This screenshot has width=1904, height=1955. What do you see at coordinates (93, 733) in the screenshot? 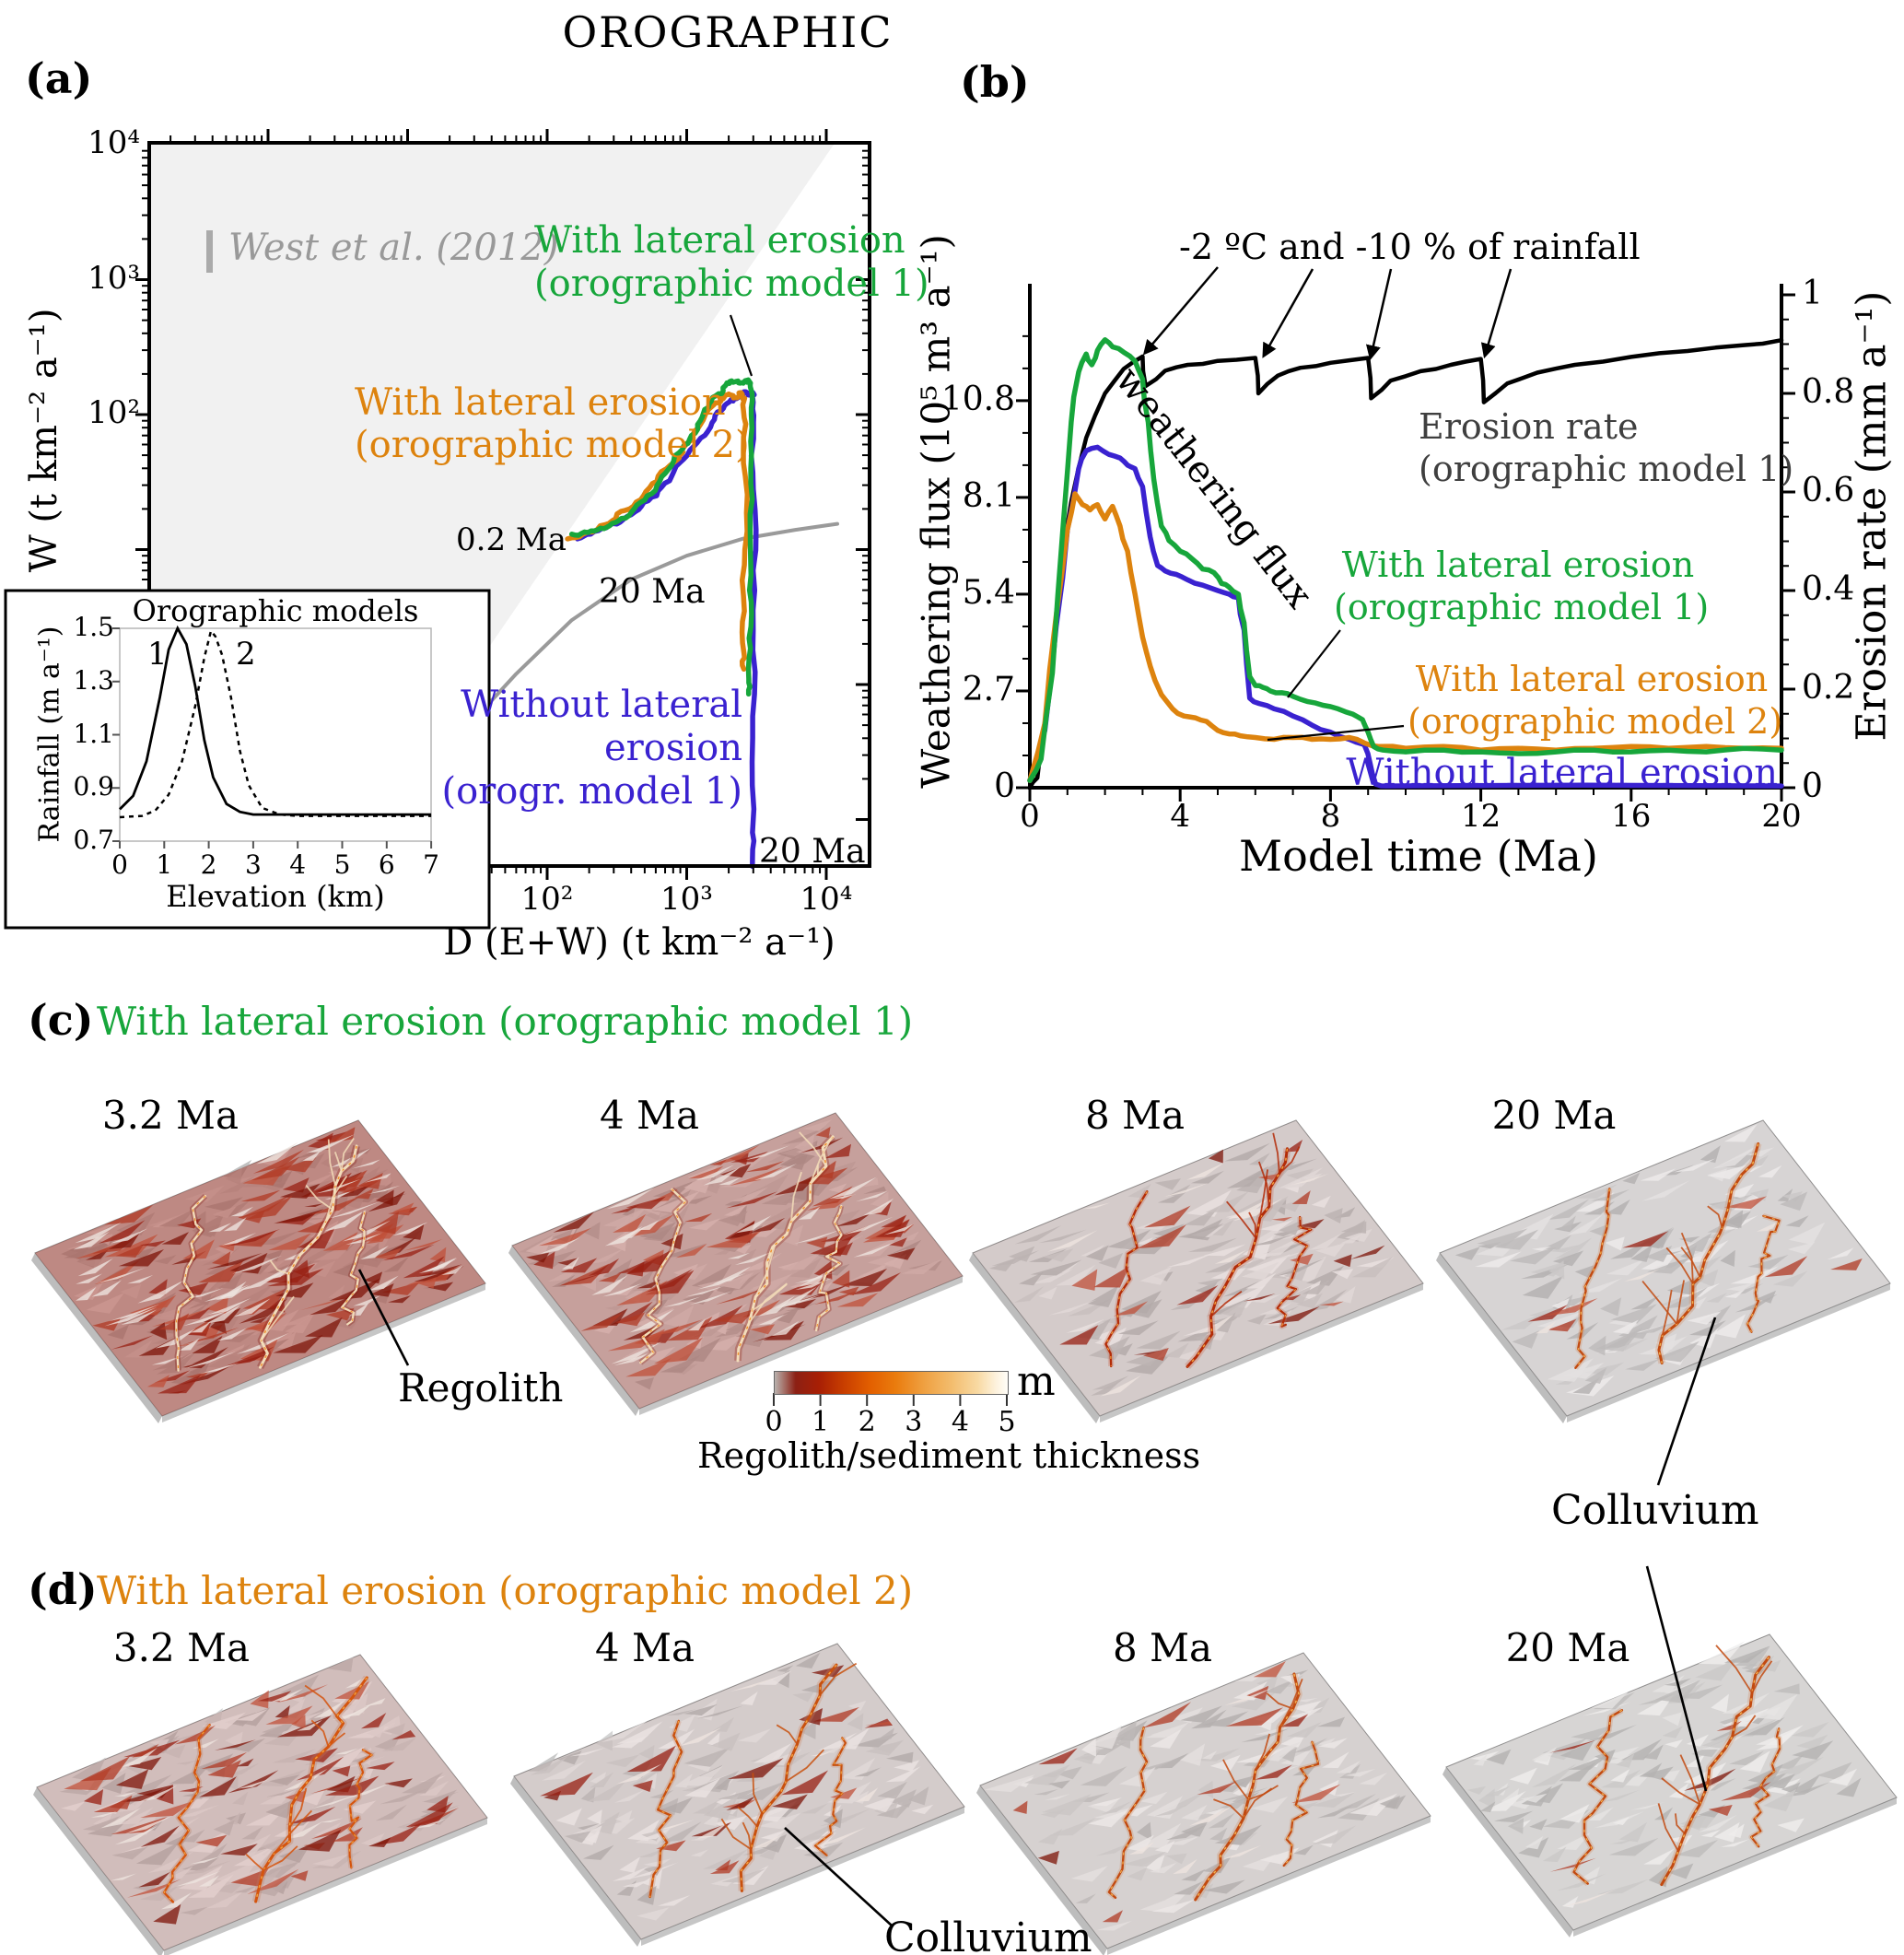
I see `tick-label: 1.1` at bounding box center [93, 733].